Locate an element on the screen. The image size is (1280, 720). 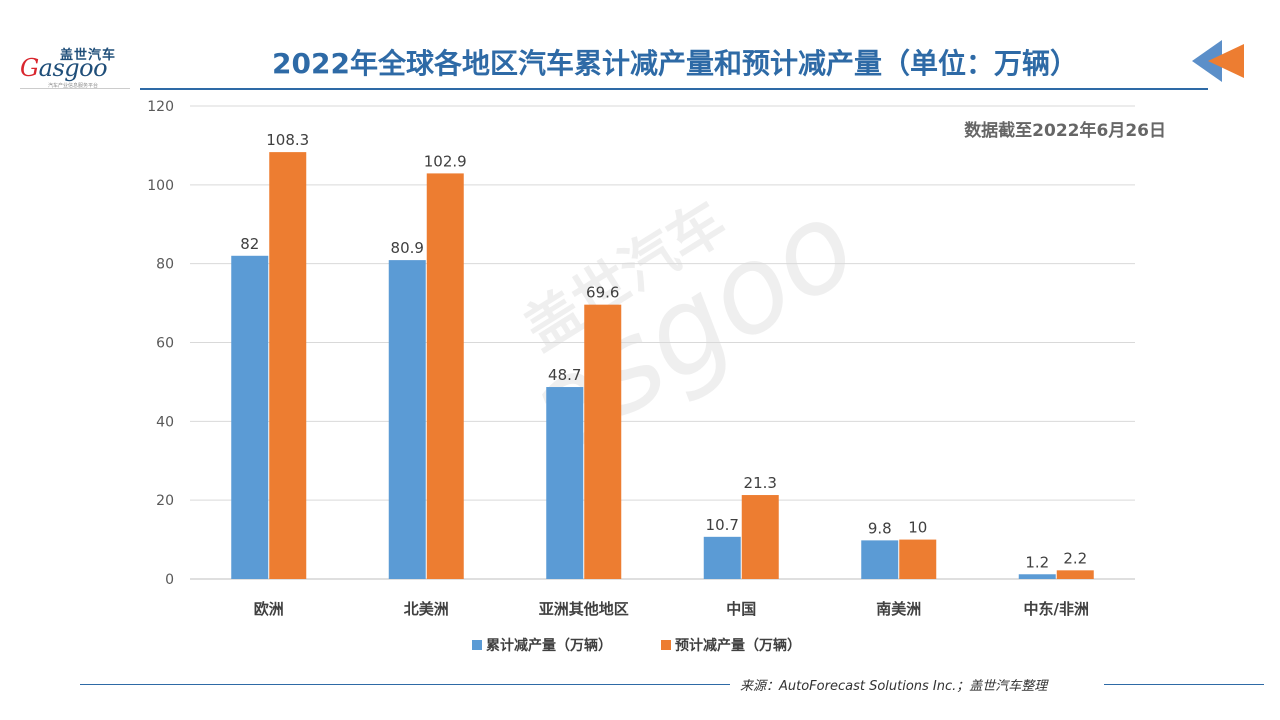
data-label: 69.6 is located at coordinates (602, 293).